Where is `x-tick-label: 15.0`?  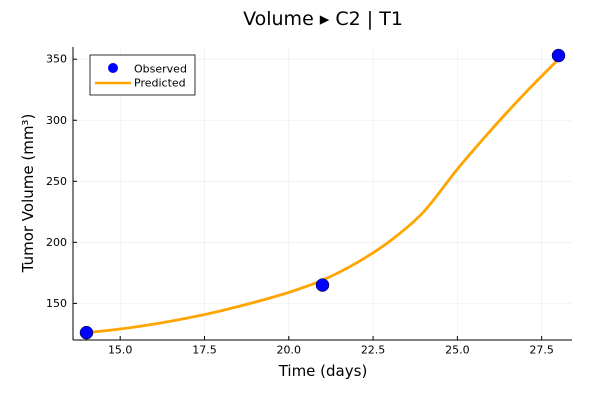 x-tick-label: 15.0 is located at coordinates (120, 350).